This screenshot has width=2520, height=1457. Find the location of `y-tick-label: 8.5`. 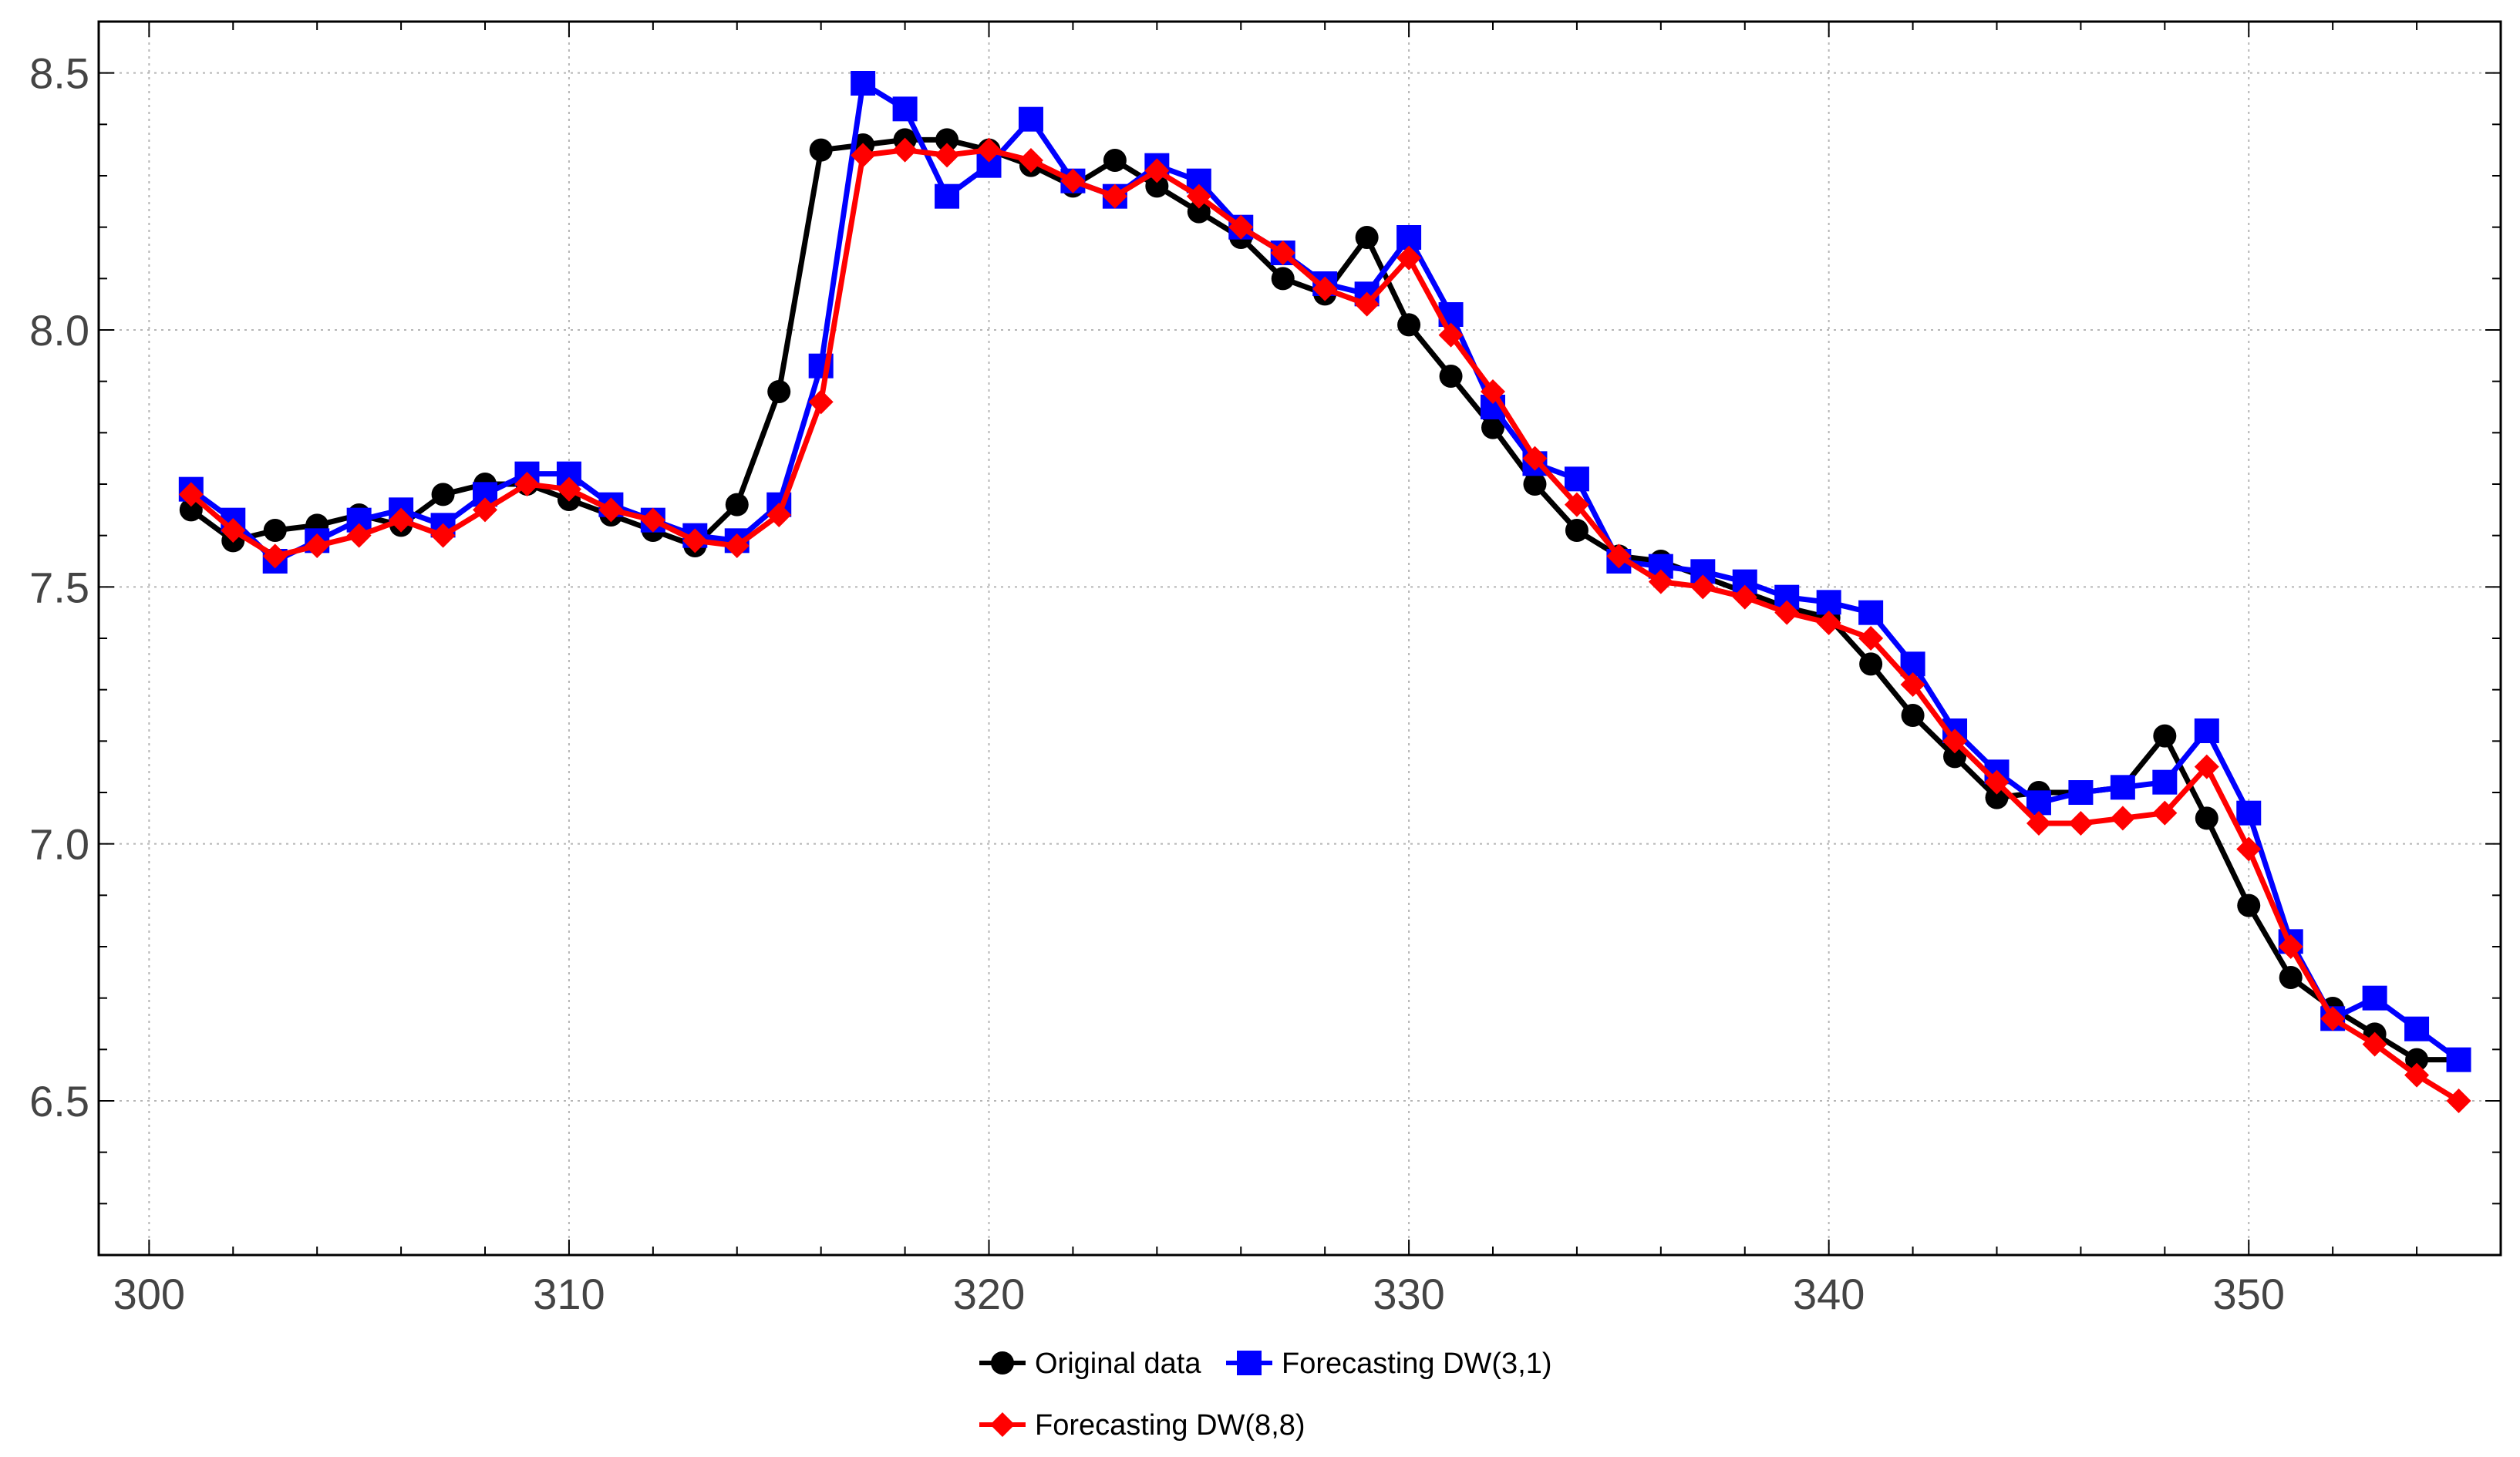

y-tick-label: 8.5 is located at coordinates (59, 73).